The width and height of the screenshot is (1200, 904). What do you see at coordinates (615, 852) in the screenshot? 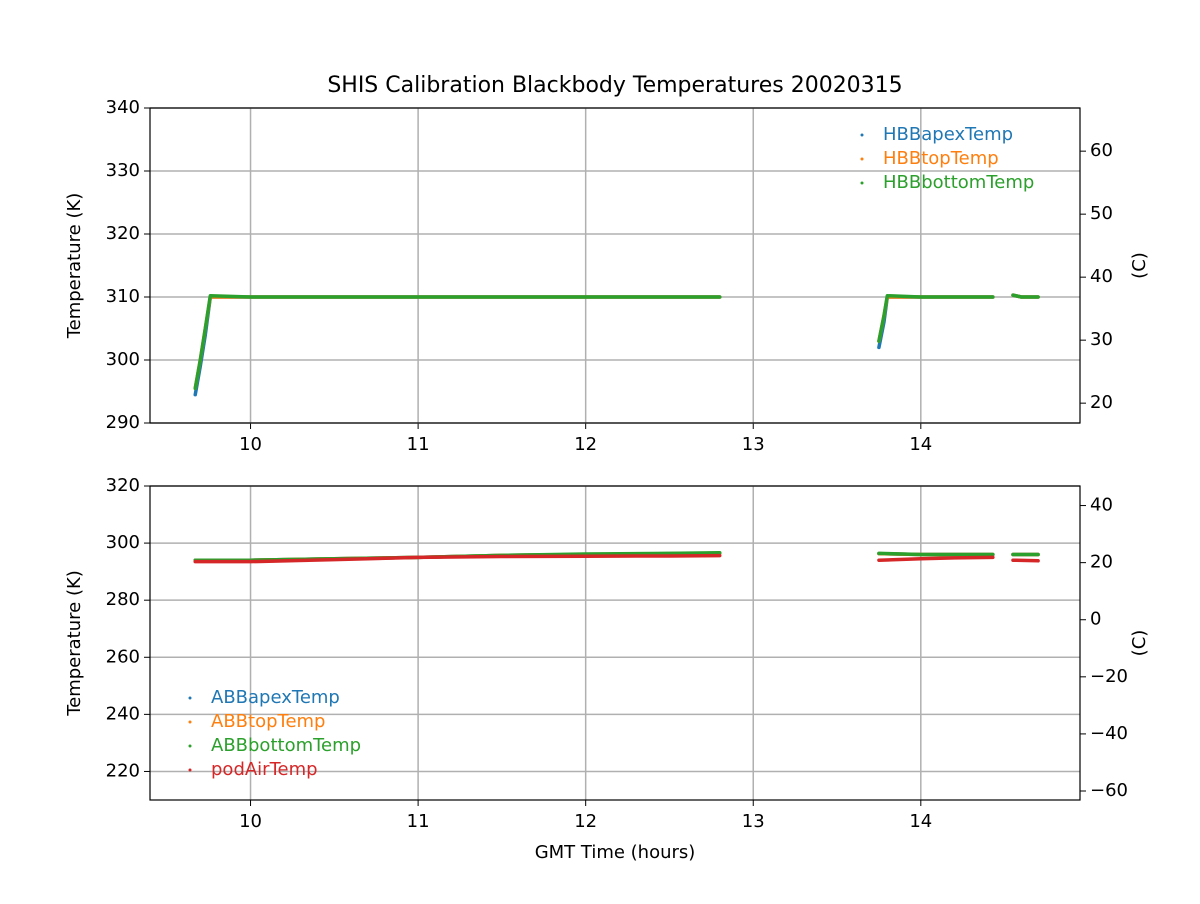
I see `x-axis-label: GMT Time (hours)` at bounding box center [615, 852].